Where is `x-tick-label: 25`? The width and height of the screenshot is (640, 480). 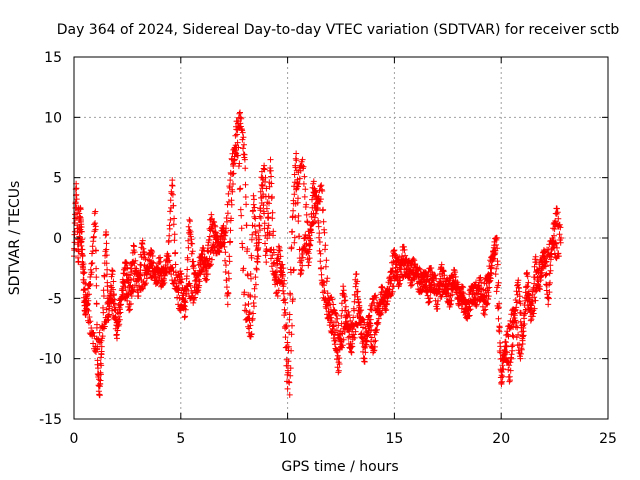
x-tick-label: 25 is located at coordinates (608, 439).